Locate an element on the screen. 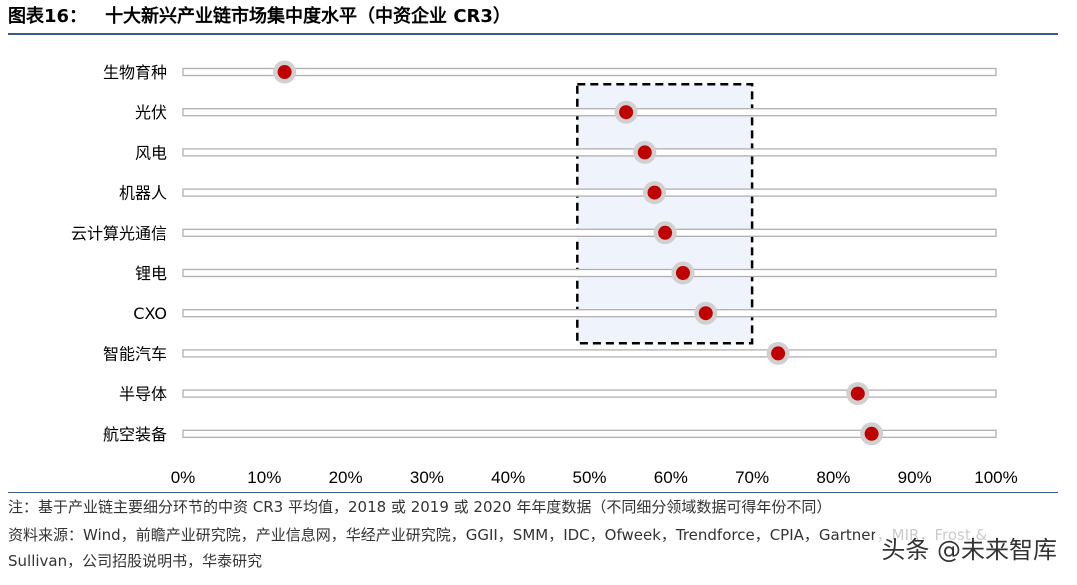 The width and height of the screenshot is (1077, 585). category-label: 机器人 is located at coordinates (143, 193).